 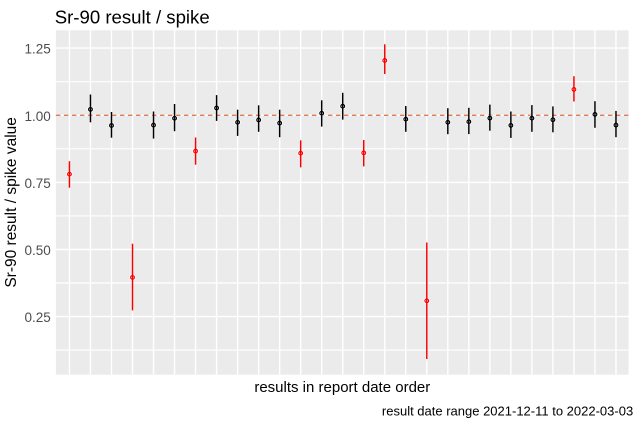 I want to click on svg-text: Sr-90 result / spike, so click(x=132, y=16).